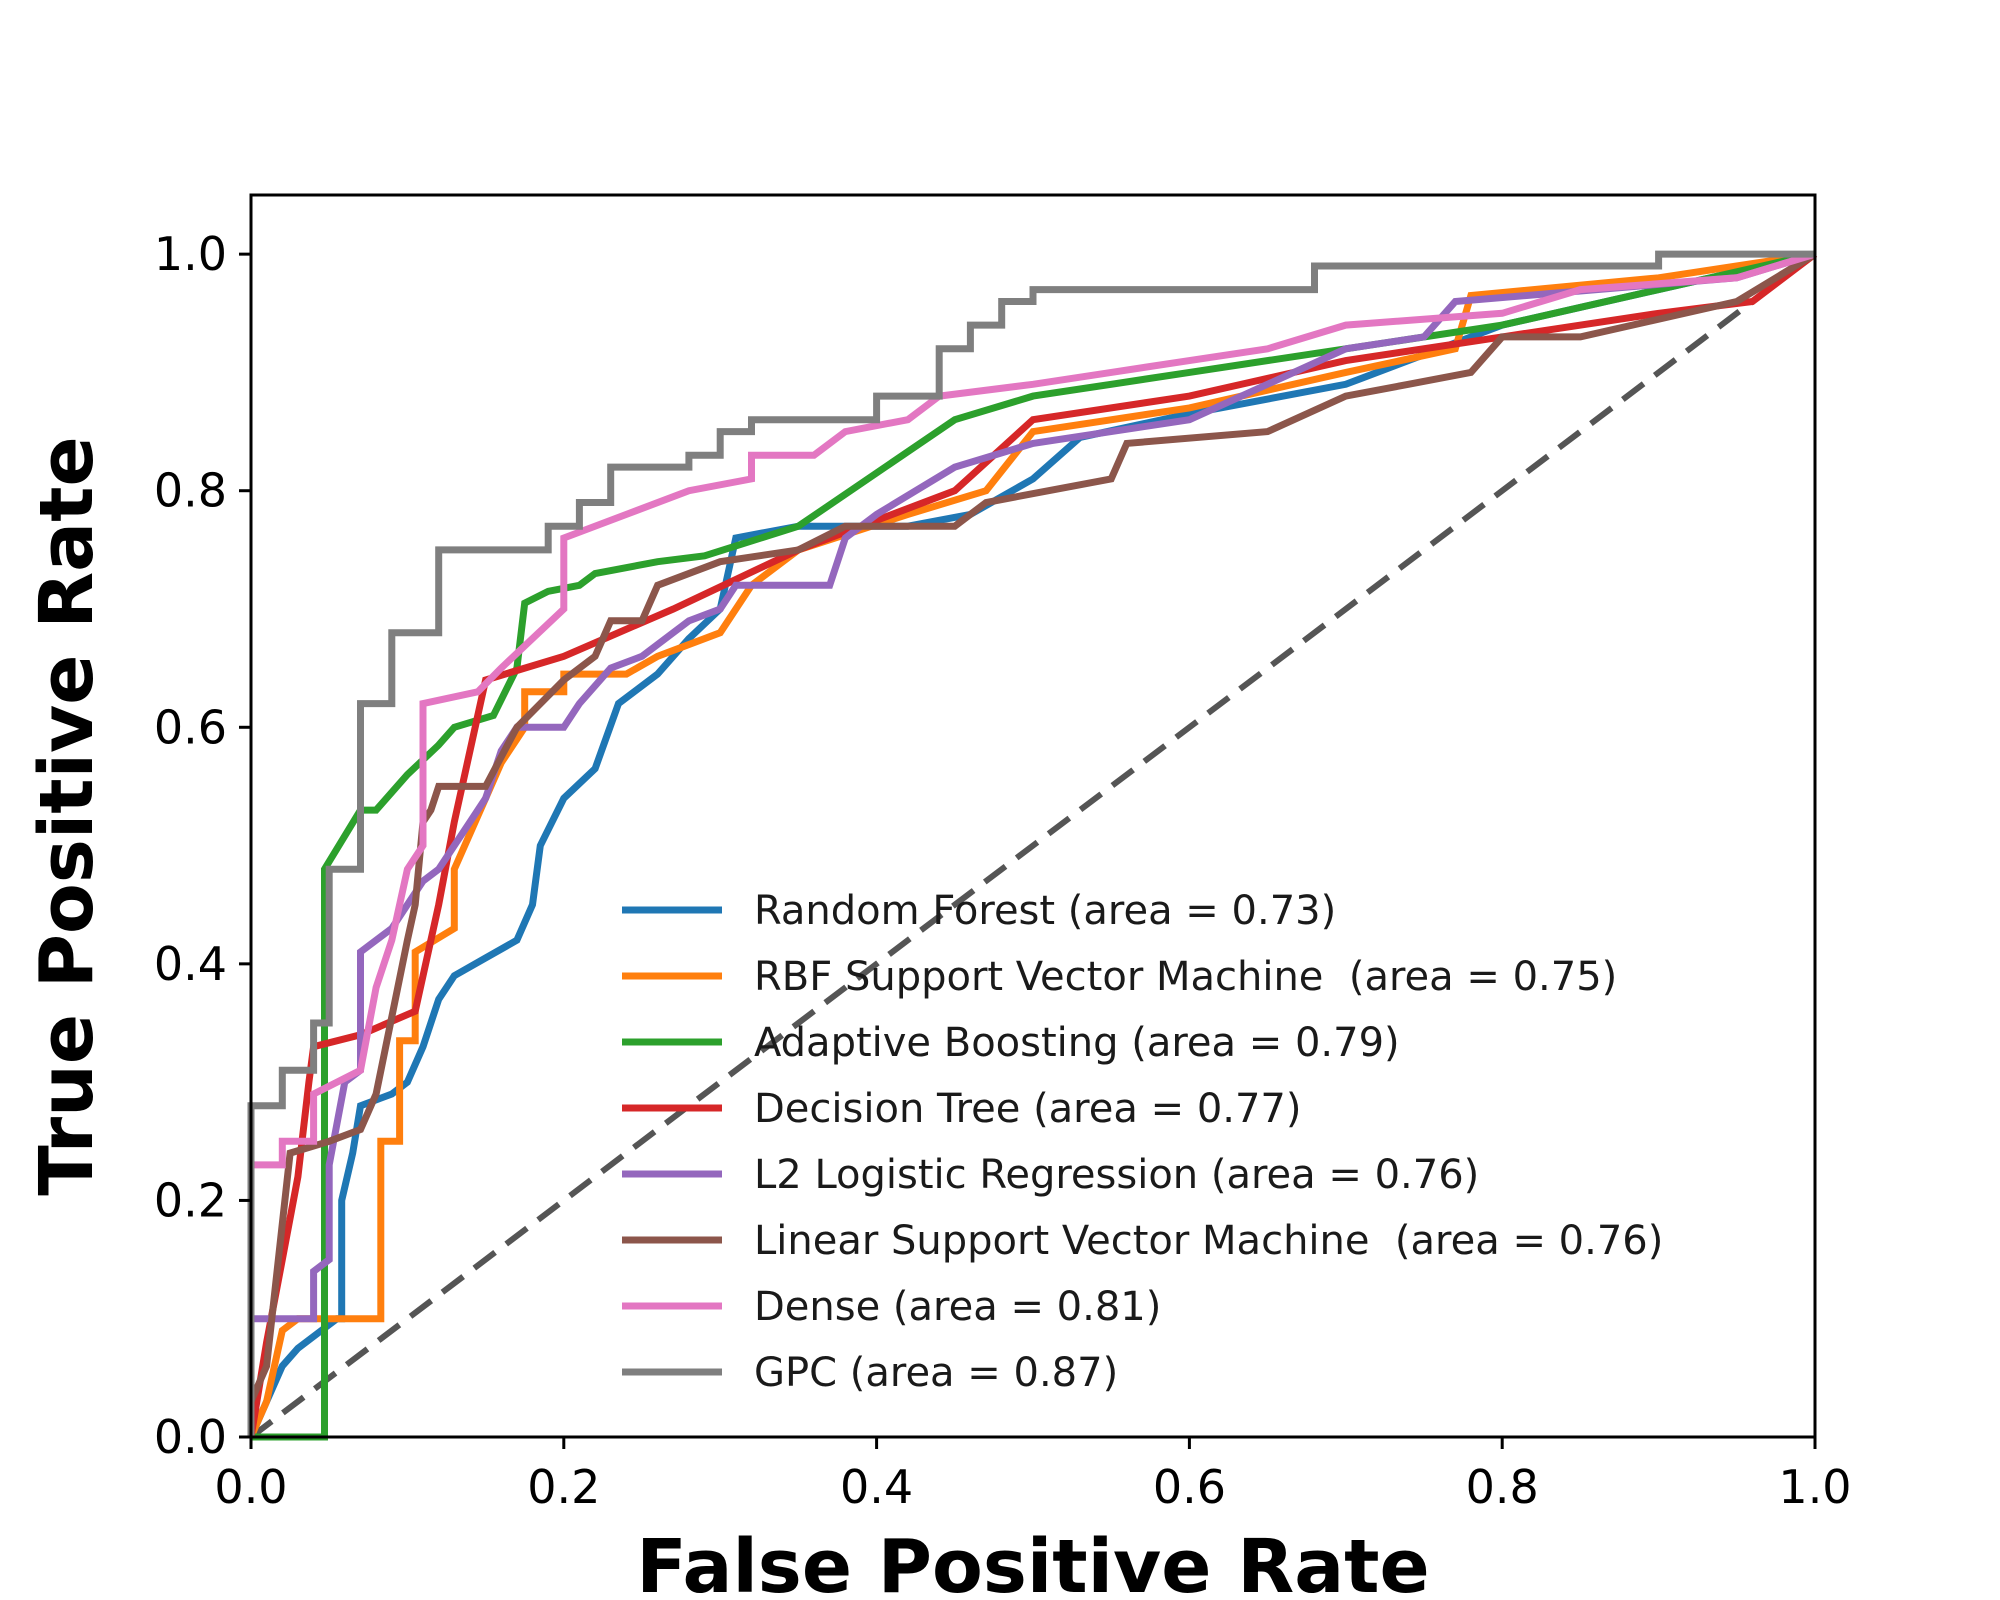 This screenshot has width=2000, height=1600. What do you see at coordinates (563, 1487) in the screenshot?
I see `x-tick-label: 0.2` at bounding box center [563, 1487].